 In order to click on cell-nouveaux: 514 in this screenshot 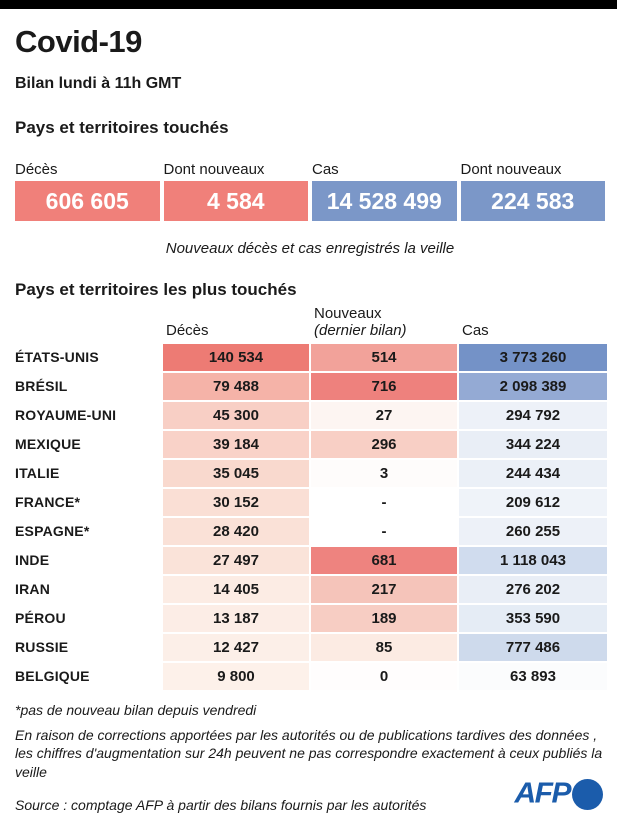, I will do `click(384, 357)`.